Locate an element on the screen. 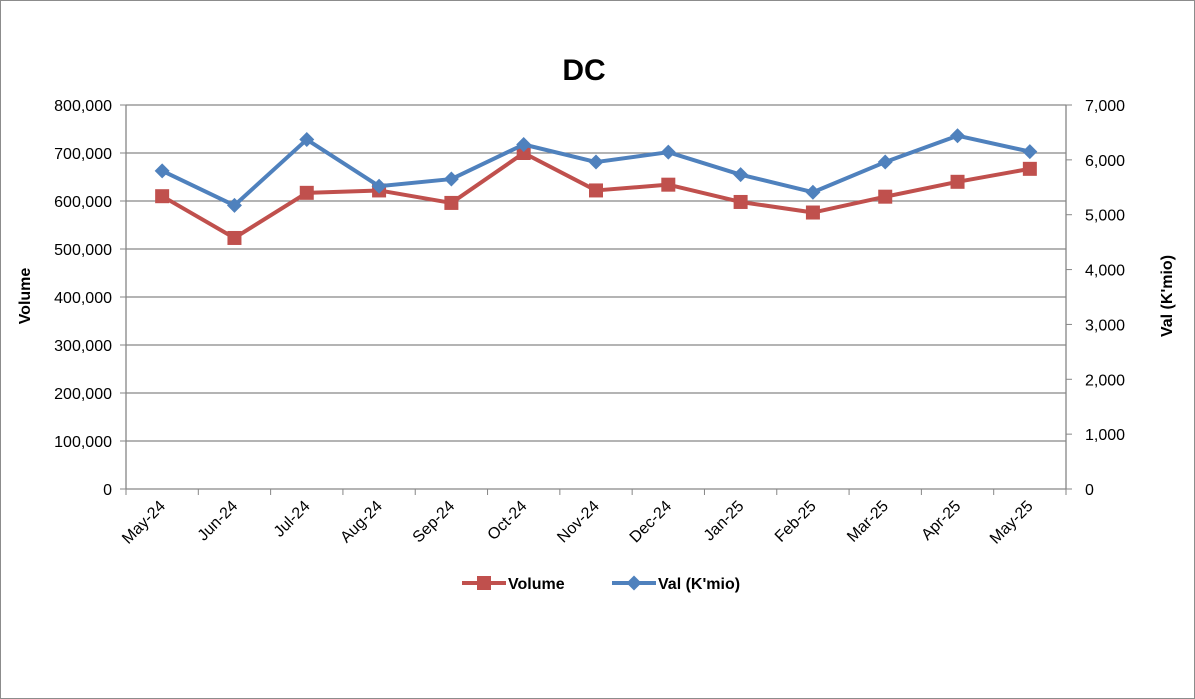  series-group is located at coordinates (596, 186).